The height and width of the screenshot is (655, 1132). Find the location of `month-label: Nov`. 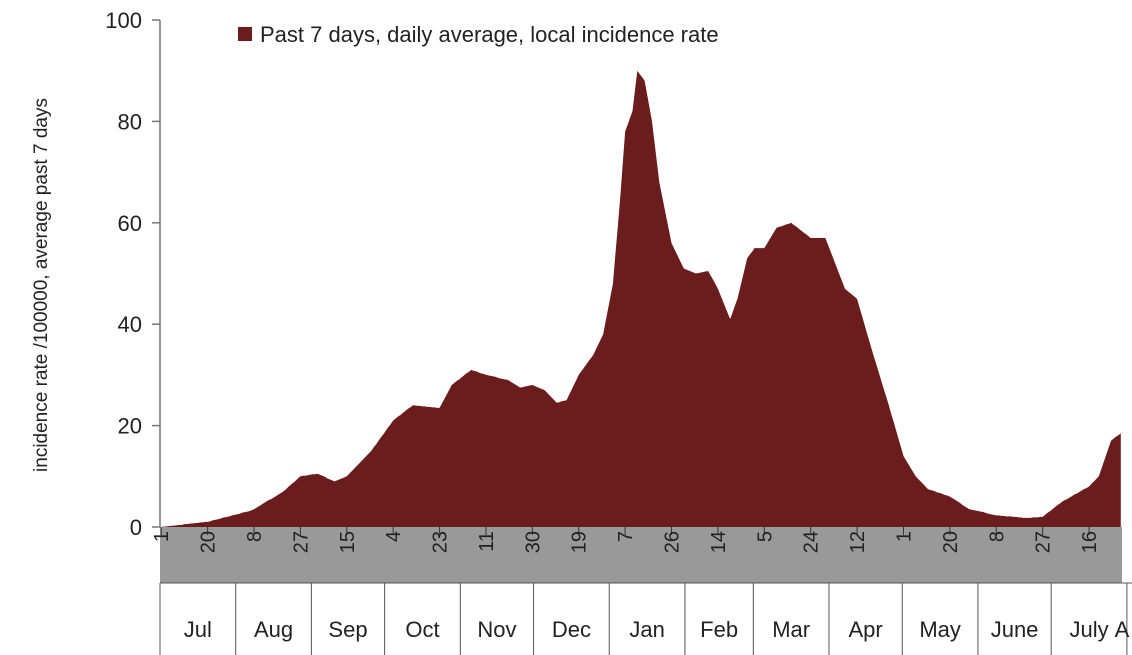

month-label: Nov is located at coordinates (496, 629).